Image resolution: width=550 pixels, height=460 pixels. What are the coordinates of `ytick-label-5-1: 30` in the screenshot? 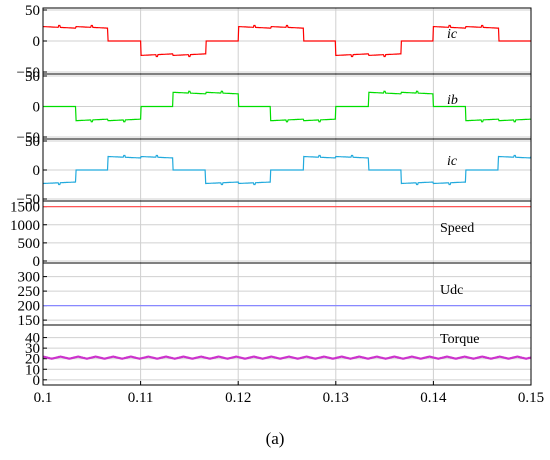 It's located at (32, 349).